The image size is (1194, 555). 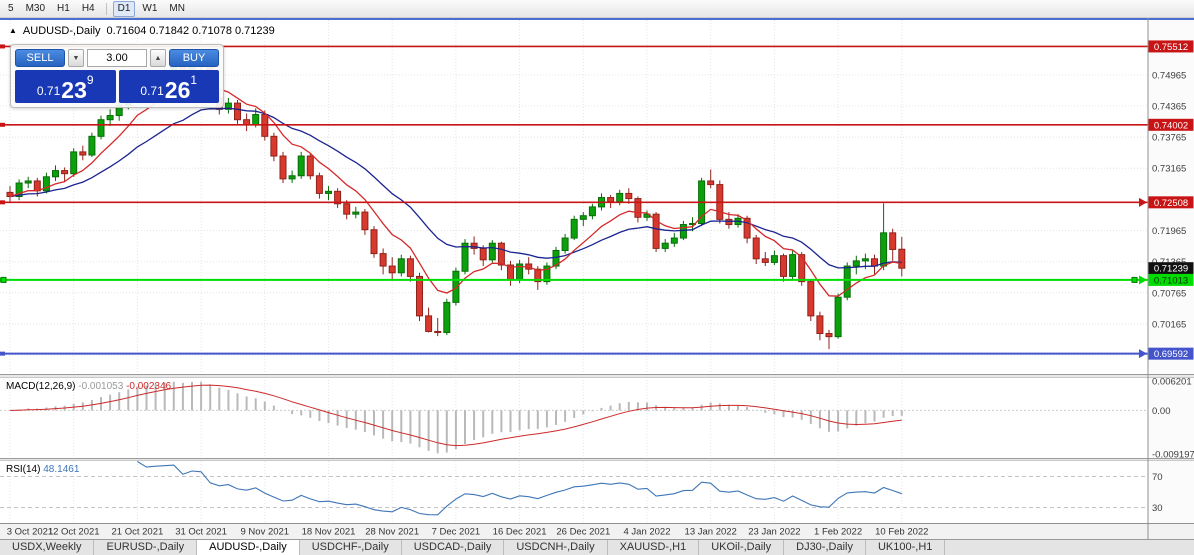 What do you see at coordinates (901, 532) in the screenshot?
I see `svg-text: 10 Feb 2022` at bounding box center [901, 532].